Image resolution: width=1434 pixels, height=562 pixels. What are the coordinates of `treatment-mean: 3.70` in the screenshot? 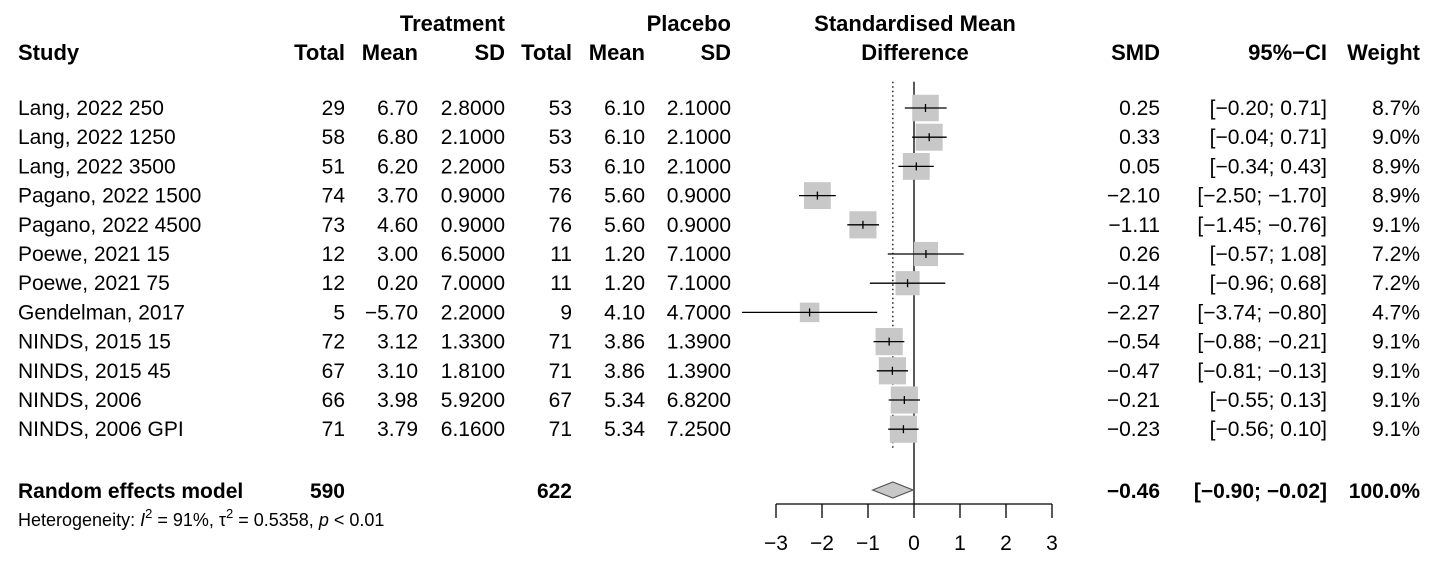 It's located at (397, 196).